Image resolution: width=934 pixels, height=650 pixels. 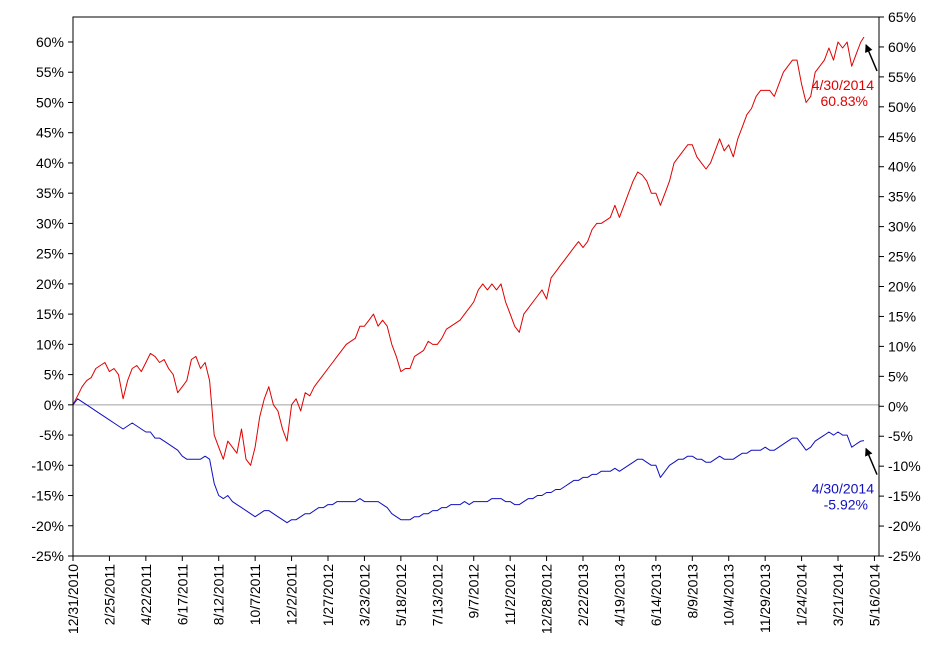 What do you see at coordinates (73, 599) in the screenshot?
I see `x-tick-label: 12/31/2010` at bounding box center [73, 599].